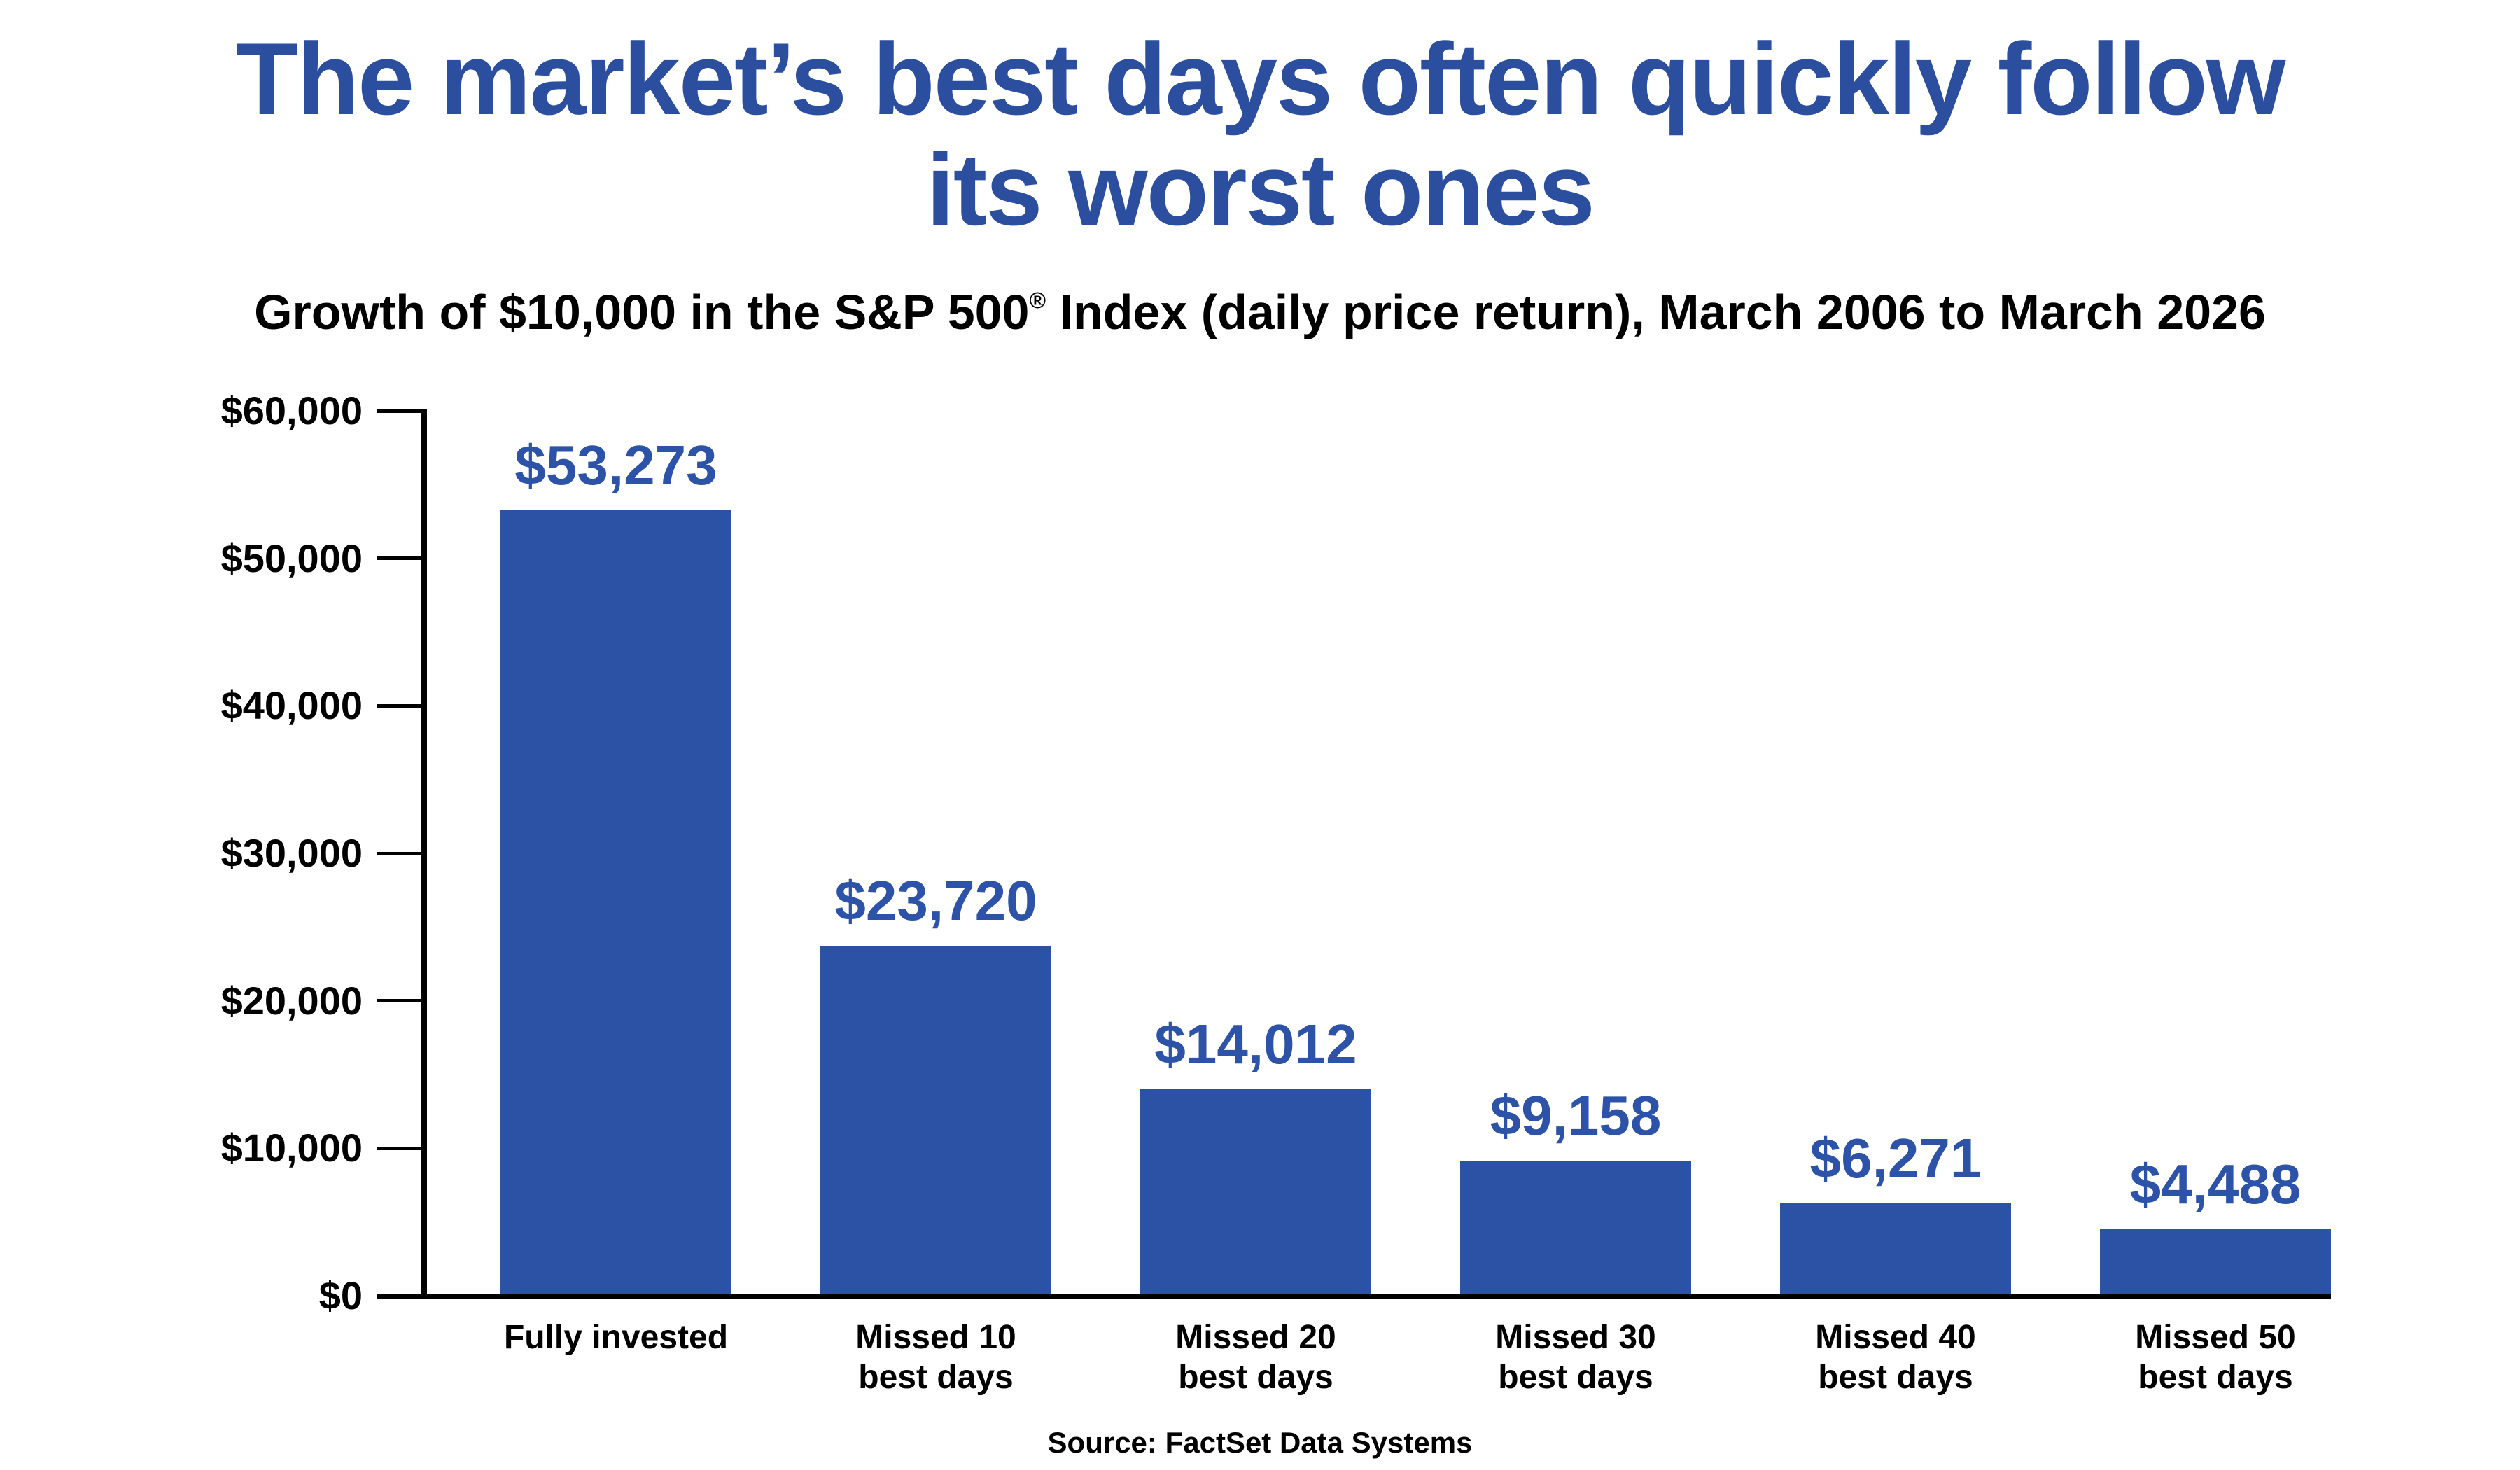  Describe the element at coordinates (1895, 1357) in the screenshot. I see `bar-category-label: Missed 40 best days` at that location.